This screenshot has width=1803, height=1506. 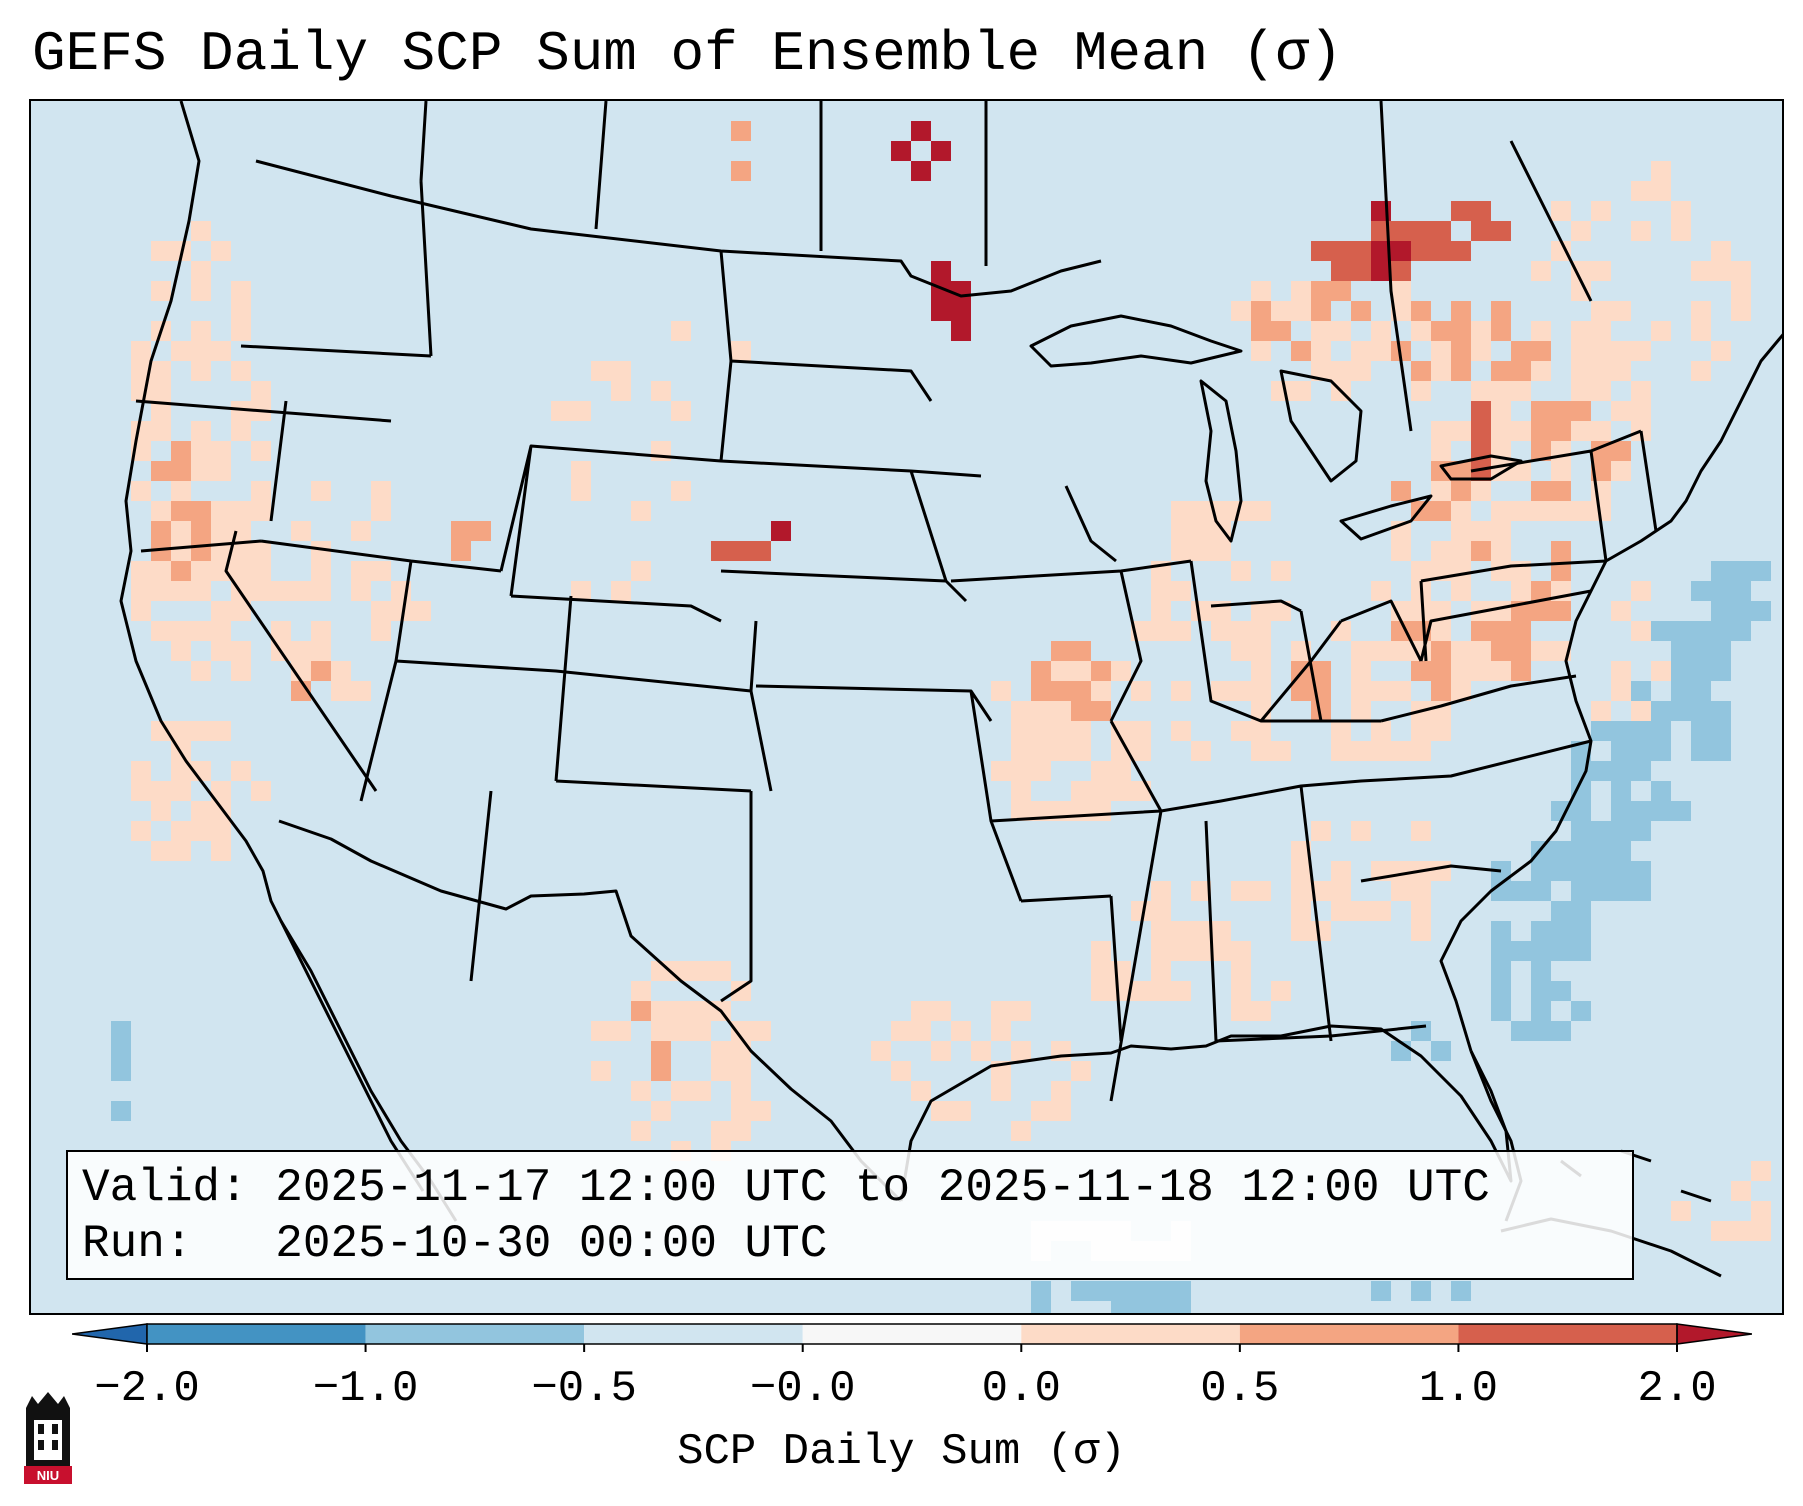 I want to click on colorbar-tick-label: −0.5, so click(x=584, y=1389).